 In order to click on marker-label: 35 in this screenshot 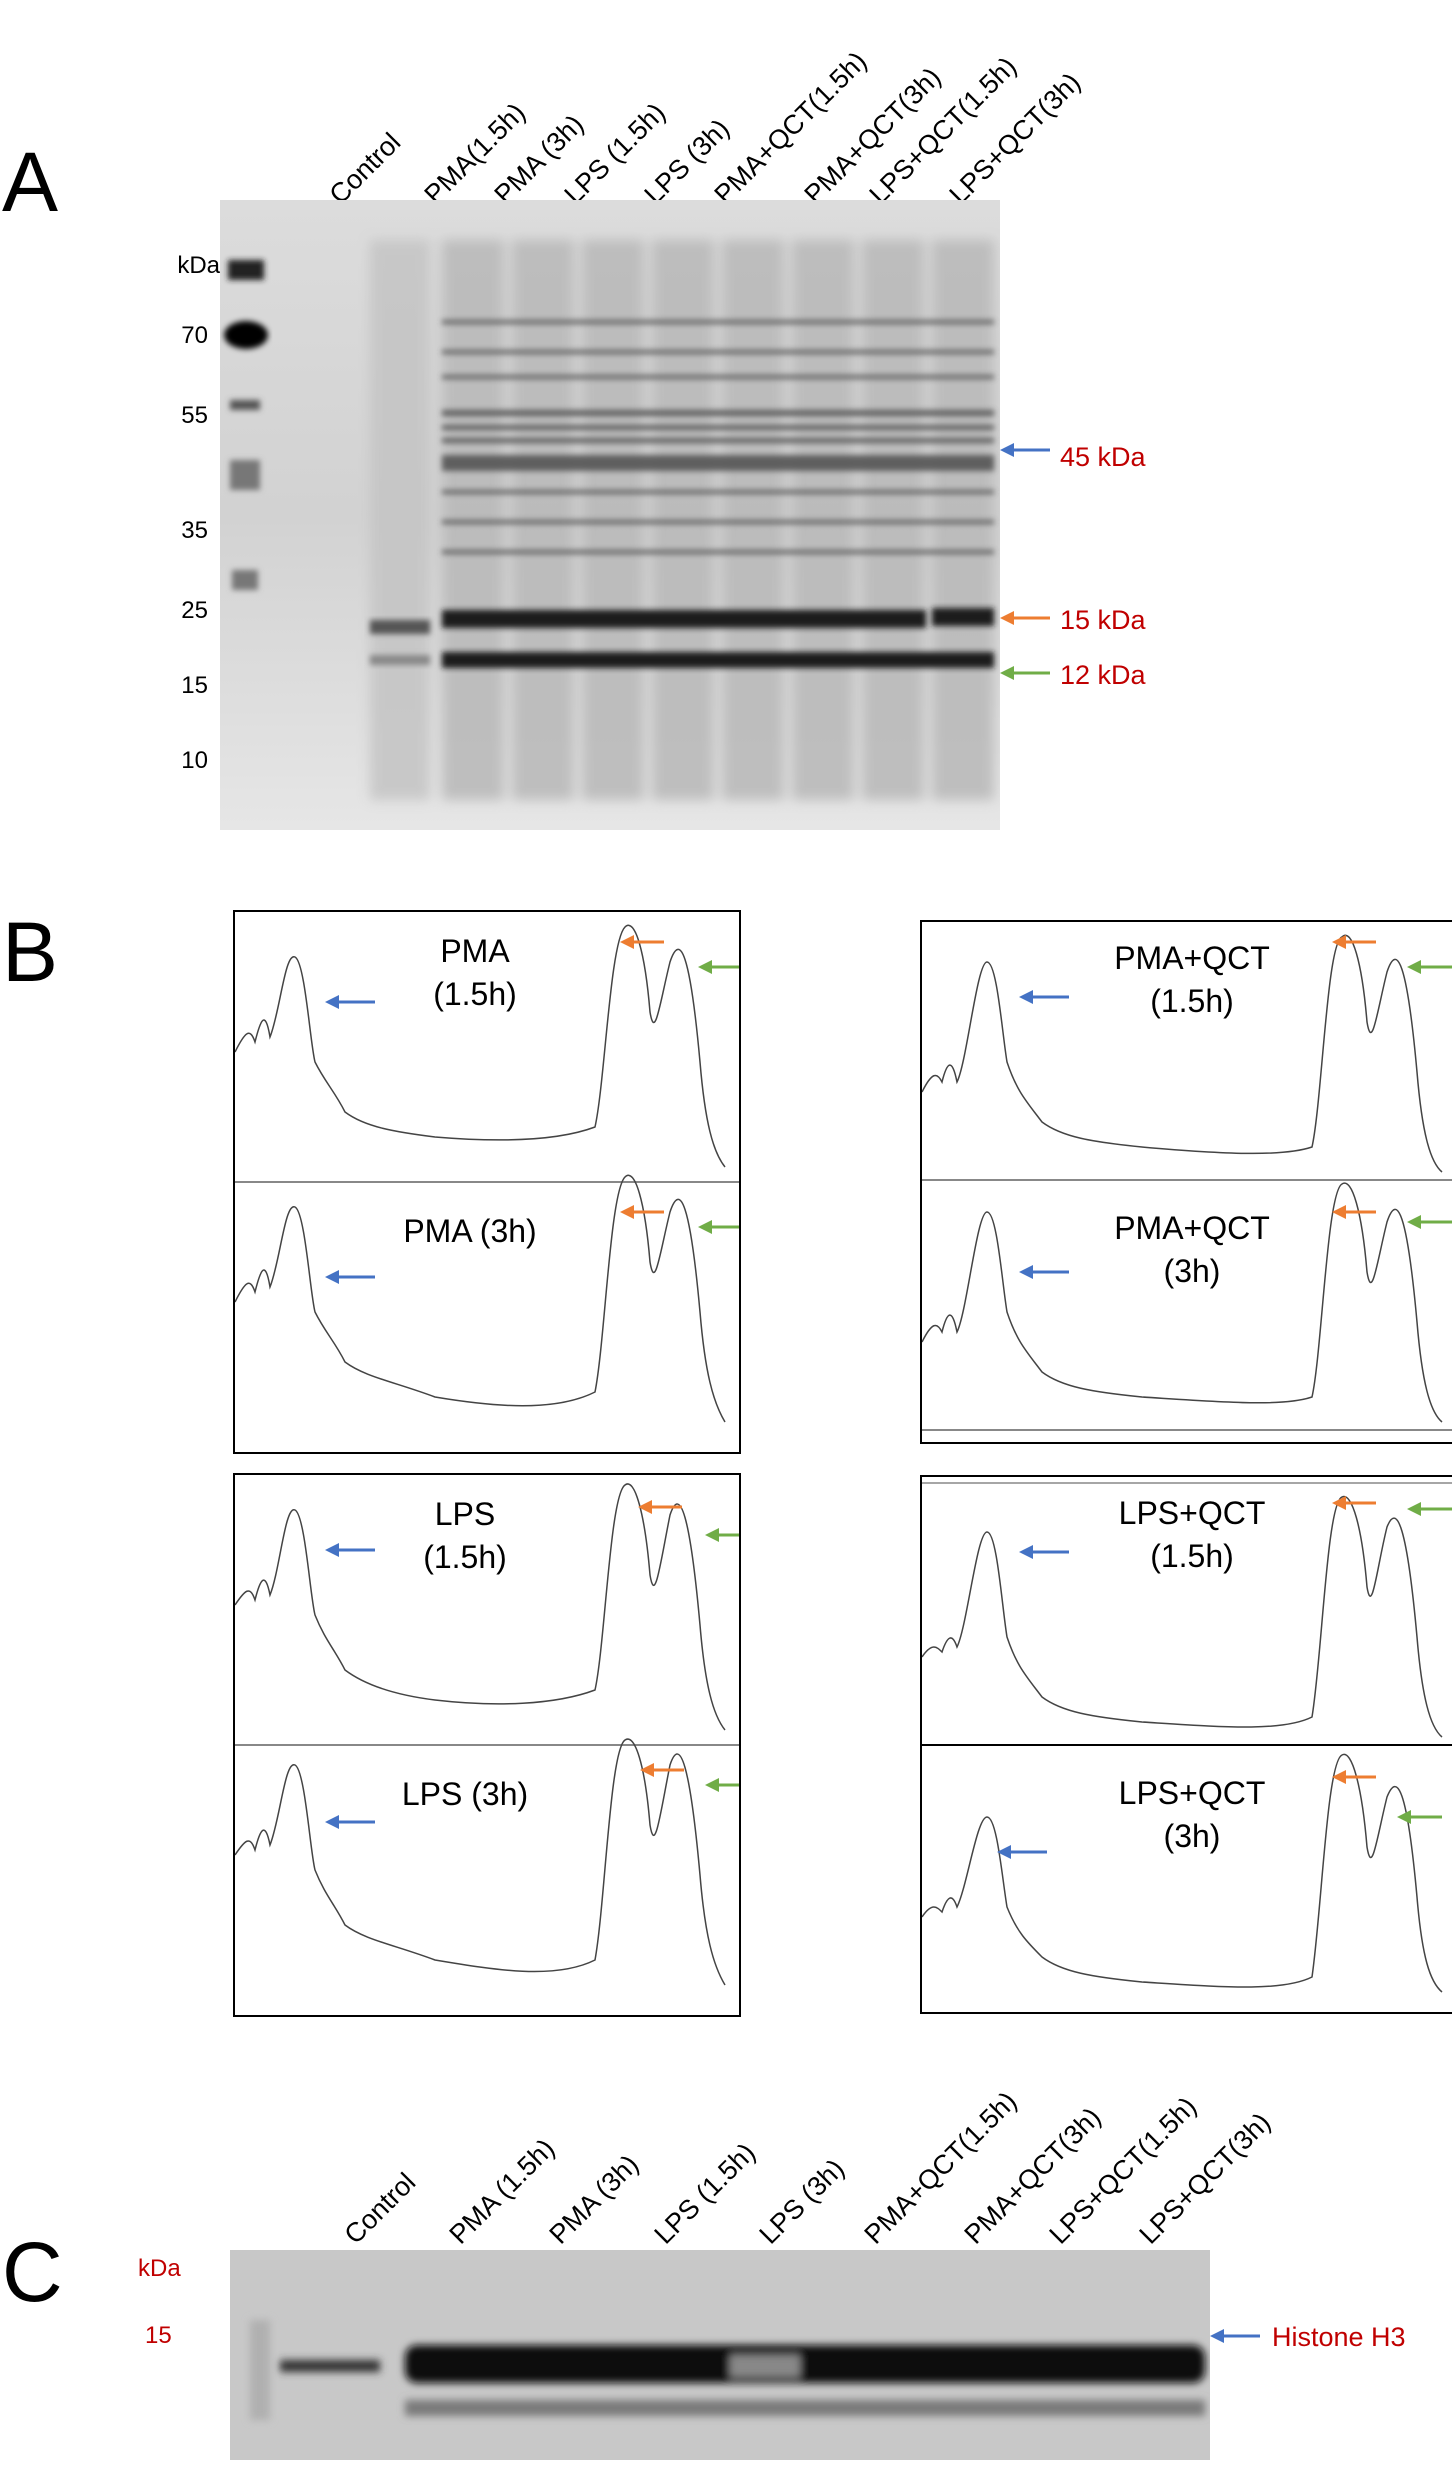, I will do `click(194, 530)`.